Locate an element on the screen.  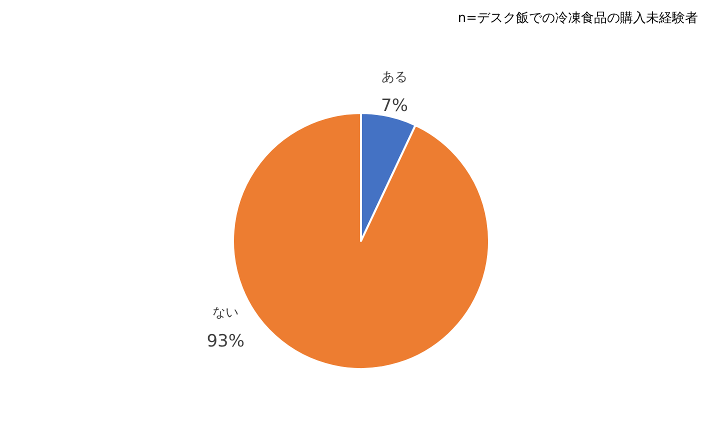
data-label: 7% is located at coordinates (394, 106).